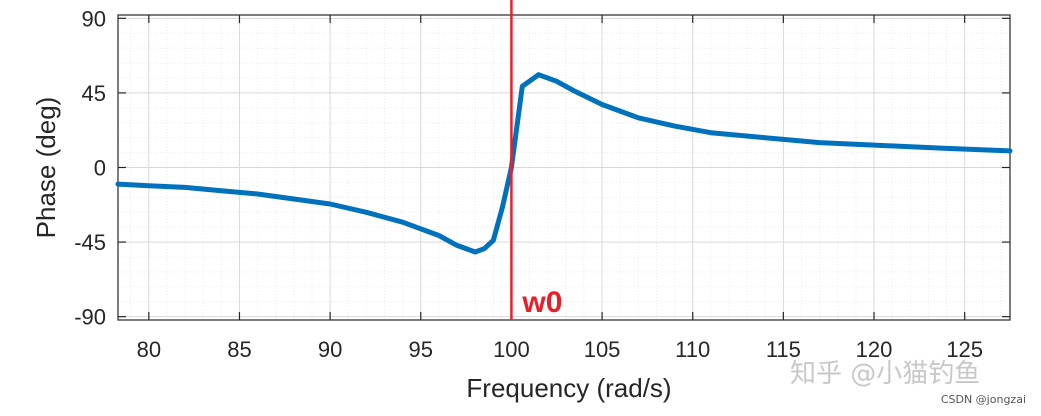 The image size is (1041, 416). I want to click on x-tick-label: 85, so click(239, 349).